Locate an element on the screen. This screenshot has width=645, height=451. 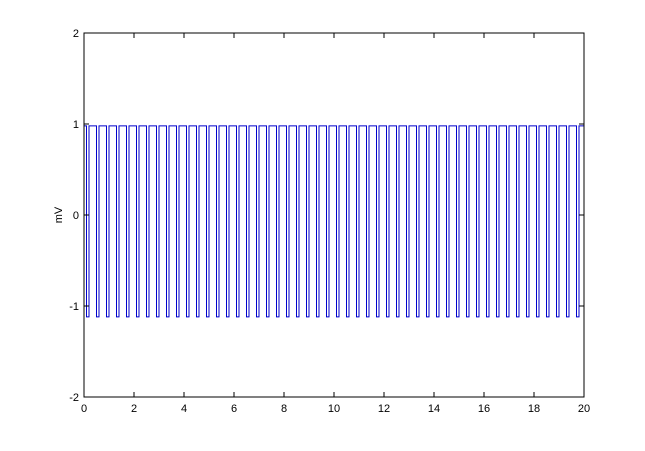
x-tick-label: 20 is located at coordinates (584, 409).